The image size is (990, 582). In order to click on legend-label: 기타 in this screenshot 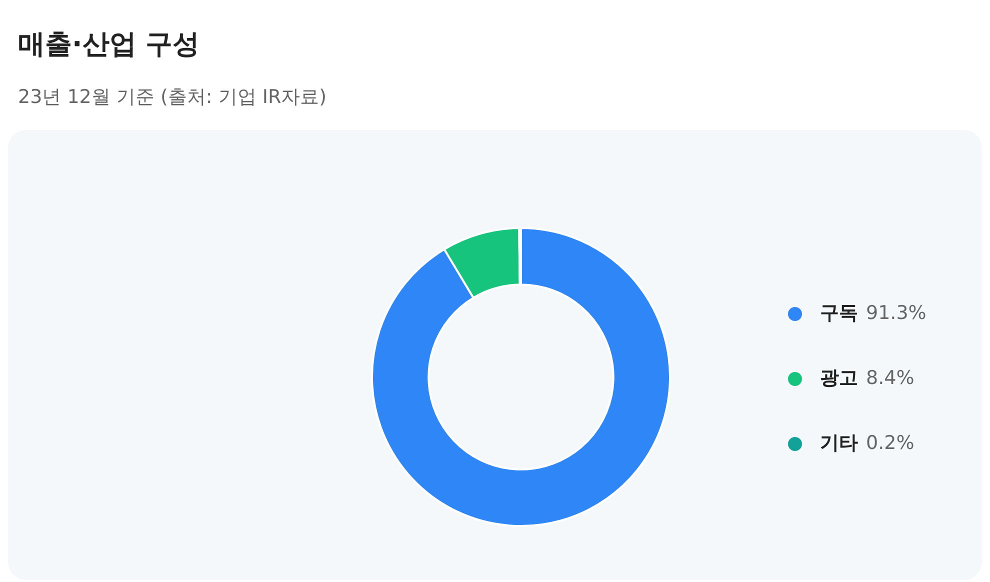, I will do `click(839, 443)`.